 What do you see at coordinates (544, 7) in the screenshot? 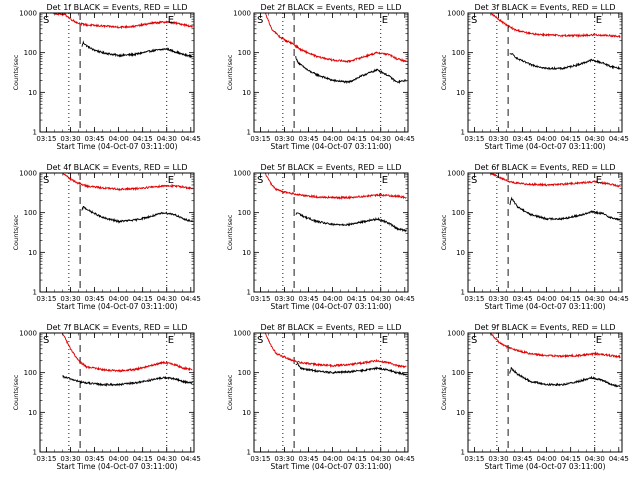
I see `panel-title: Det 3f BLACK = Events, RED = LLD` at bounding box center [544, 7].